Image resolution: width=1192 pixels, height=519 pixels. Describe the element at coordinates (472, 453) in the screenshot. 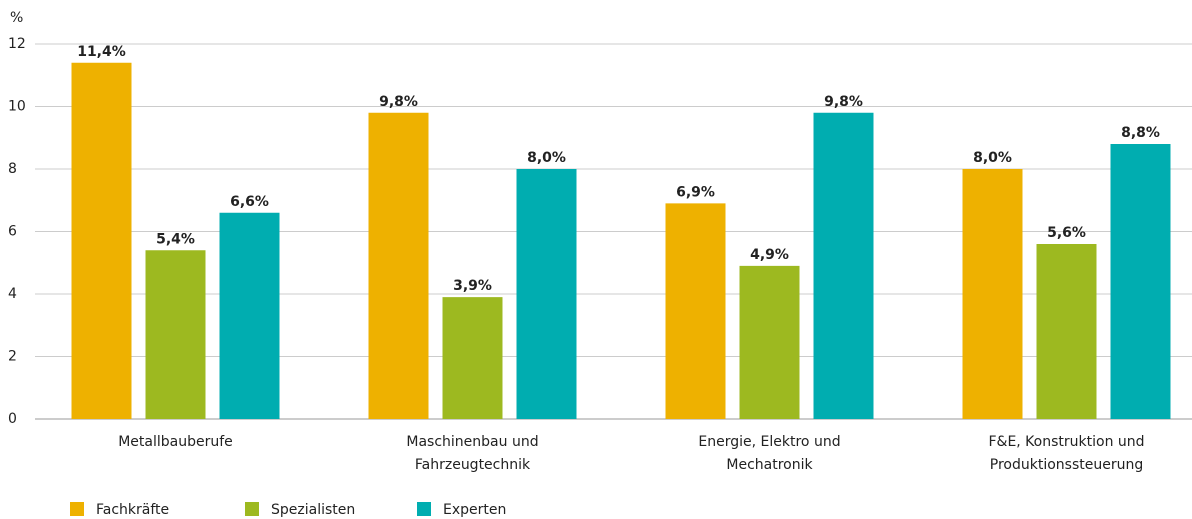

I see `x-tick-label: Maschinenbau und Fahrzeugtechnik` at that location.